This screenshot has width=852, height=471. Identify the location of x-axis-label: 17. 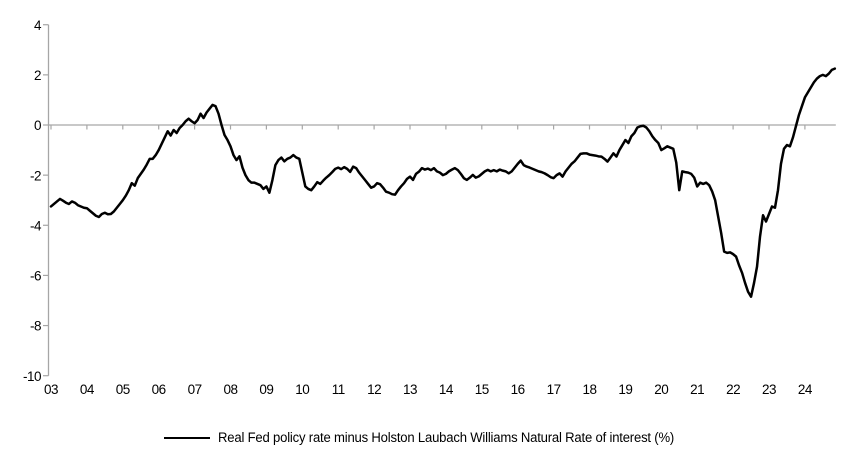
(554, 389).